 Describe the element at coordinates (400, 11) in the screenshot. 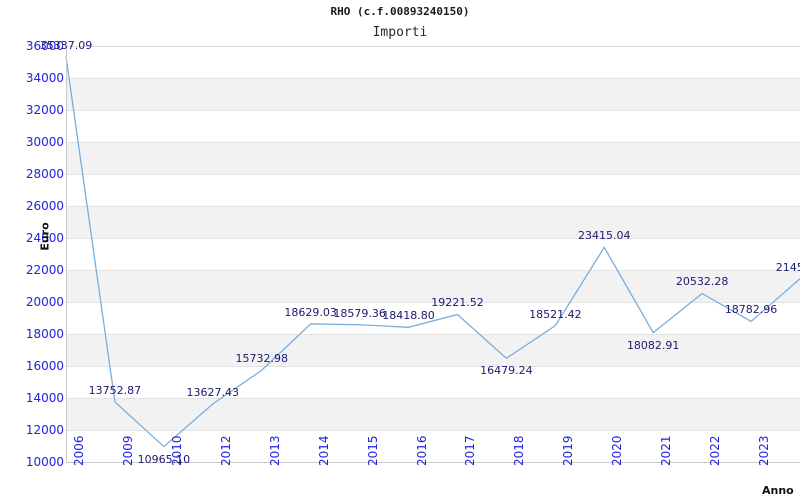

I see `chart-title: RHO (c.f.00893240150)` at that location.